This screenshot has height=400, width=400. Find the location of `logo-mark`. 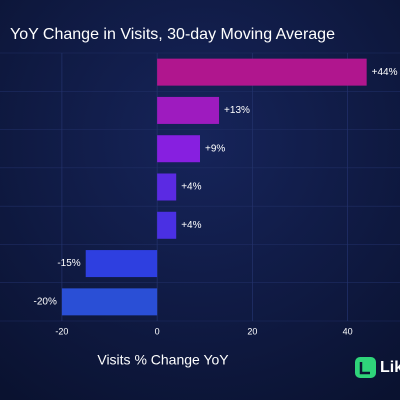

logo-mark is located at coordinates (364, 368).